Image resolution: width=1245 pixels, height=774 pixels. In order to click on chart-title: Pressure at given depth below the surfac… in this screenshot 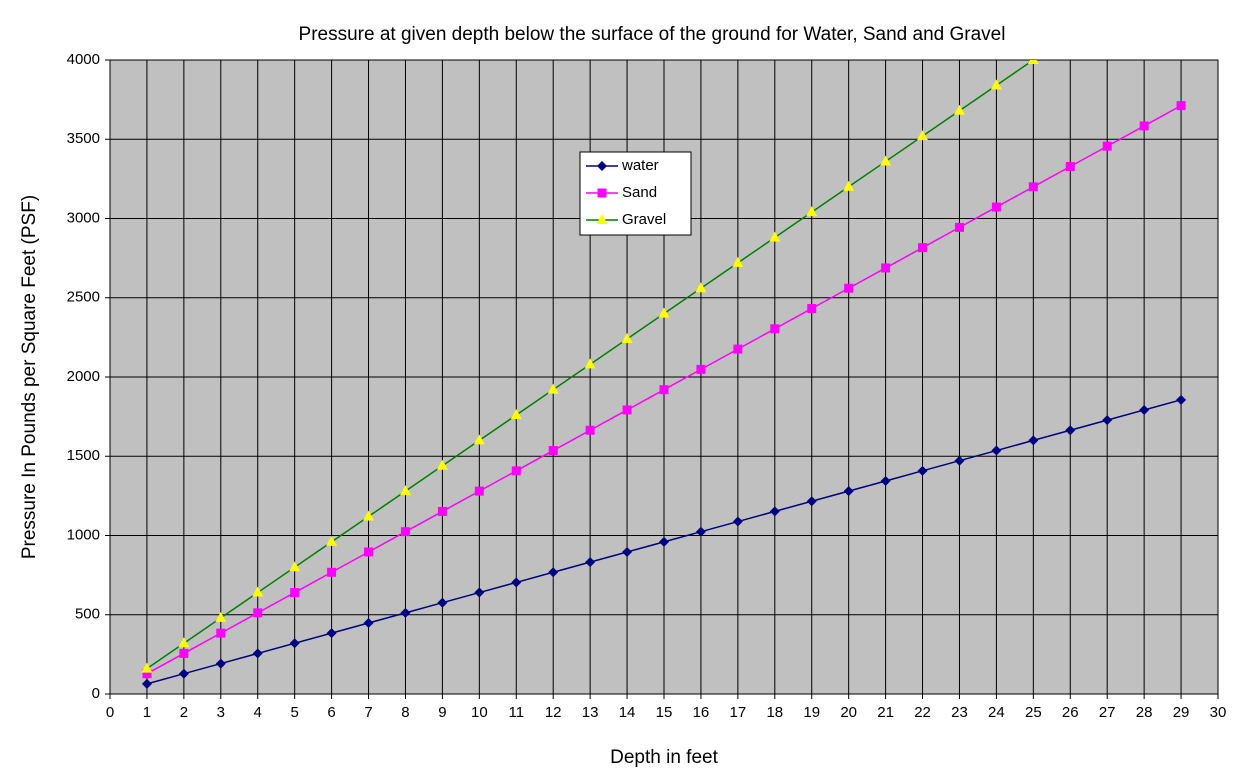, I will do `click(652, 34)`.